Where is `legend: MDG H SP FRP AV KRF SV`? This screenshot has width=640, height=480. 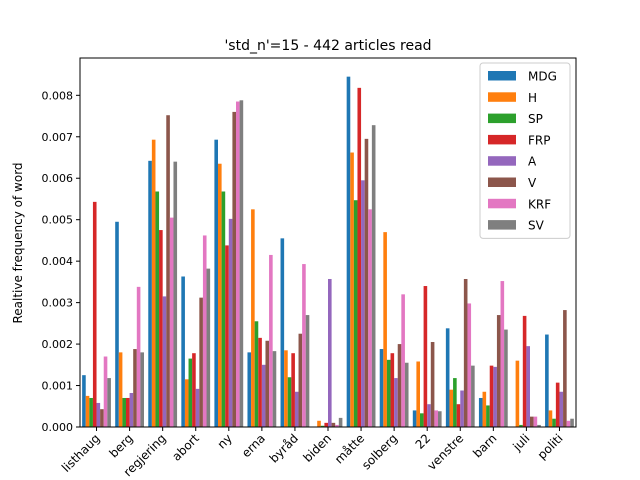 legend: MDG H SP FRP AV KRF SV is located at coordinates (525, 150).